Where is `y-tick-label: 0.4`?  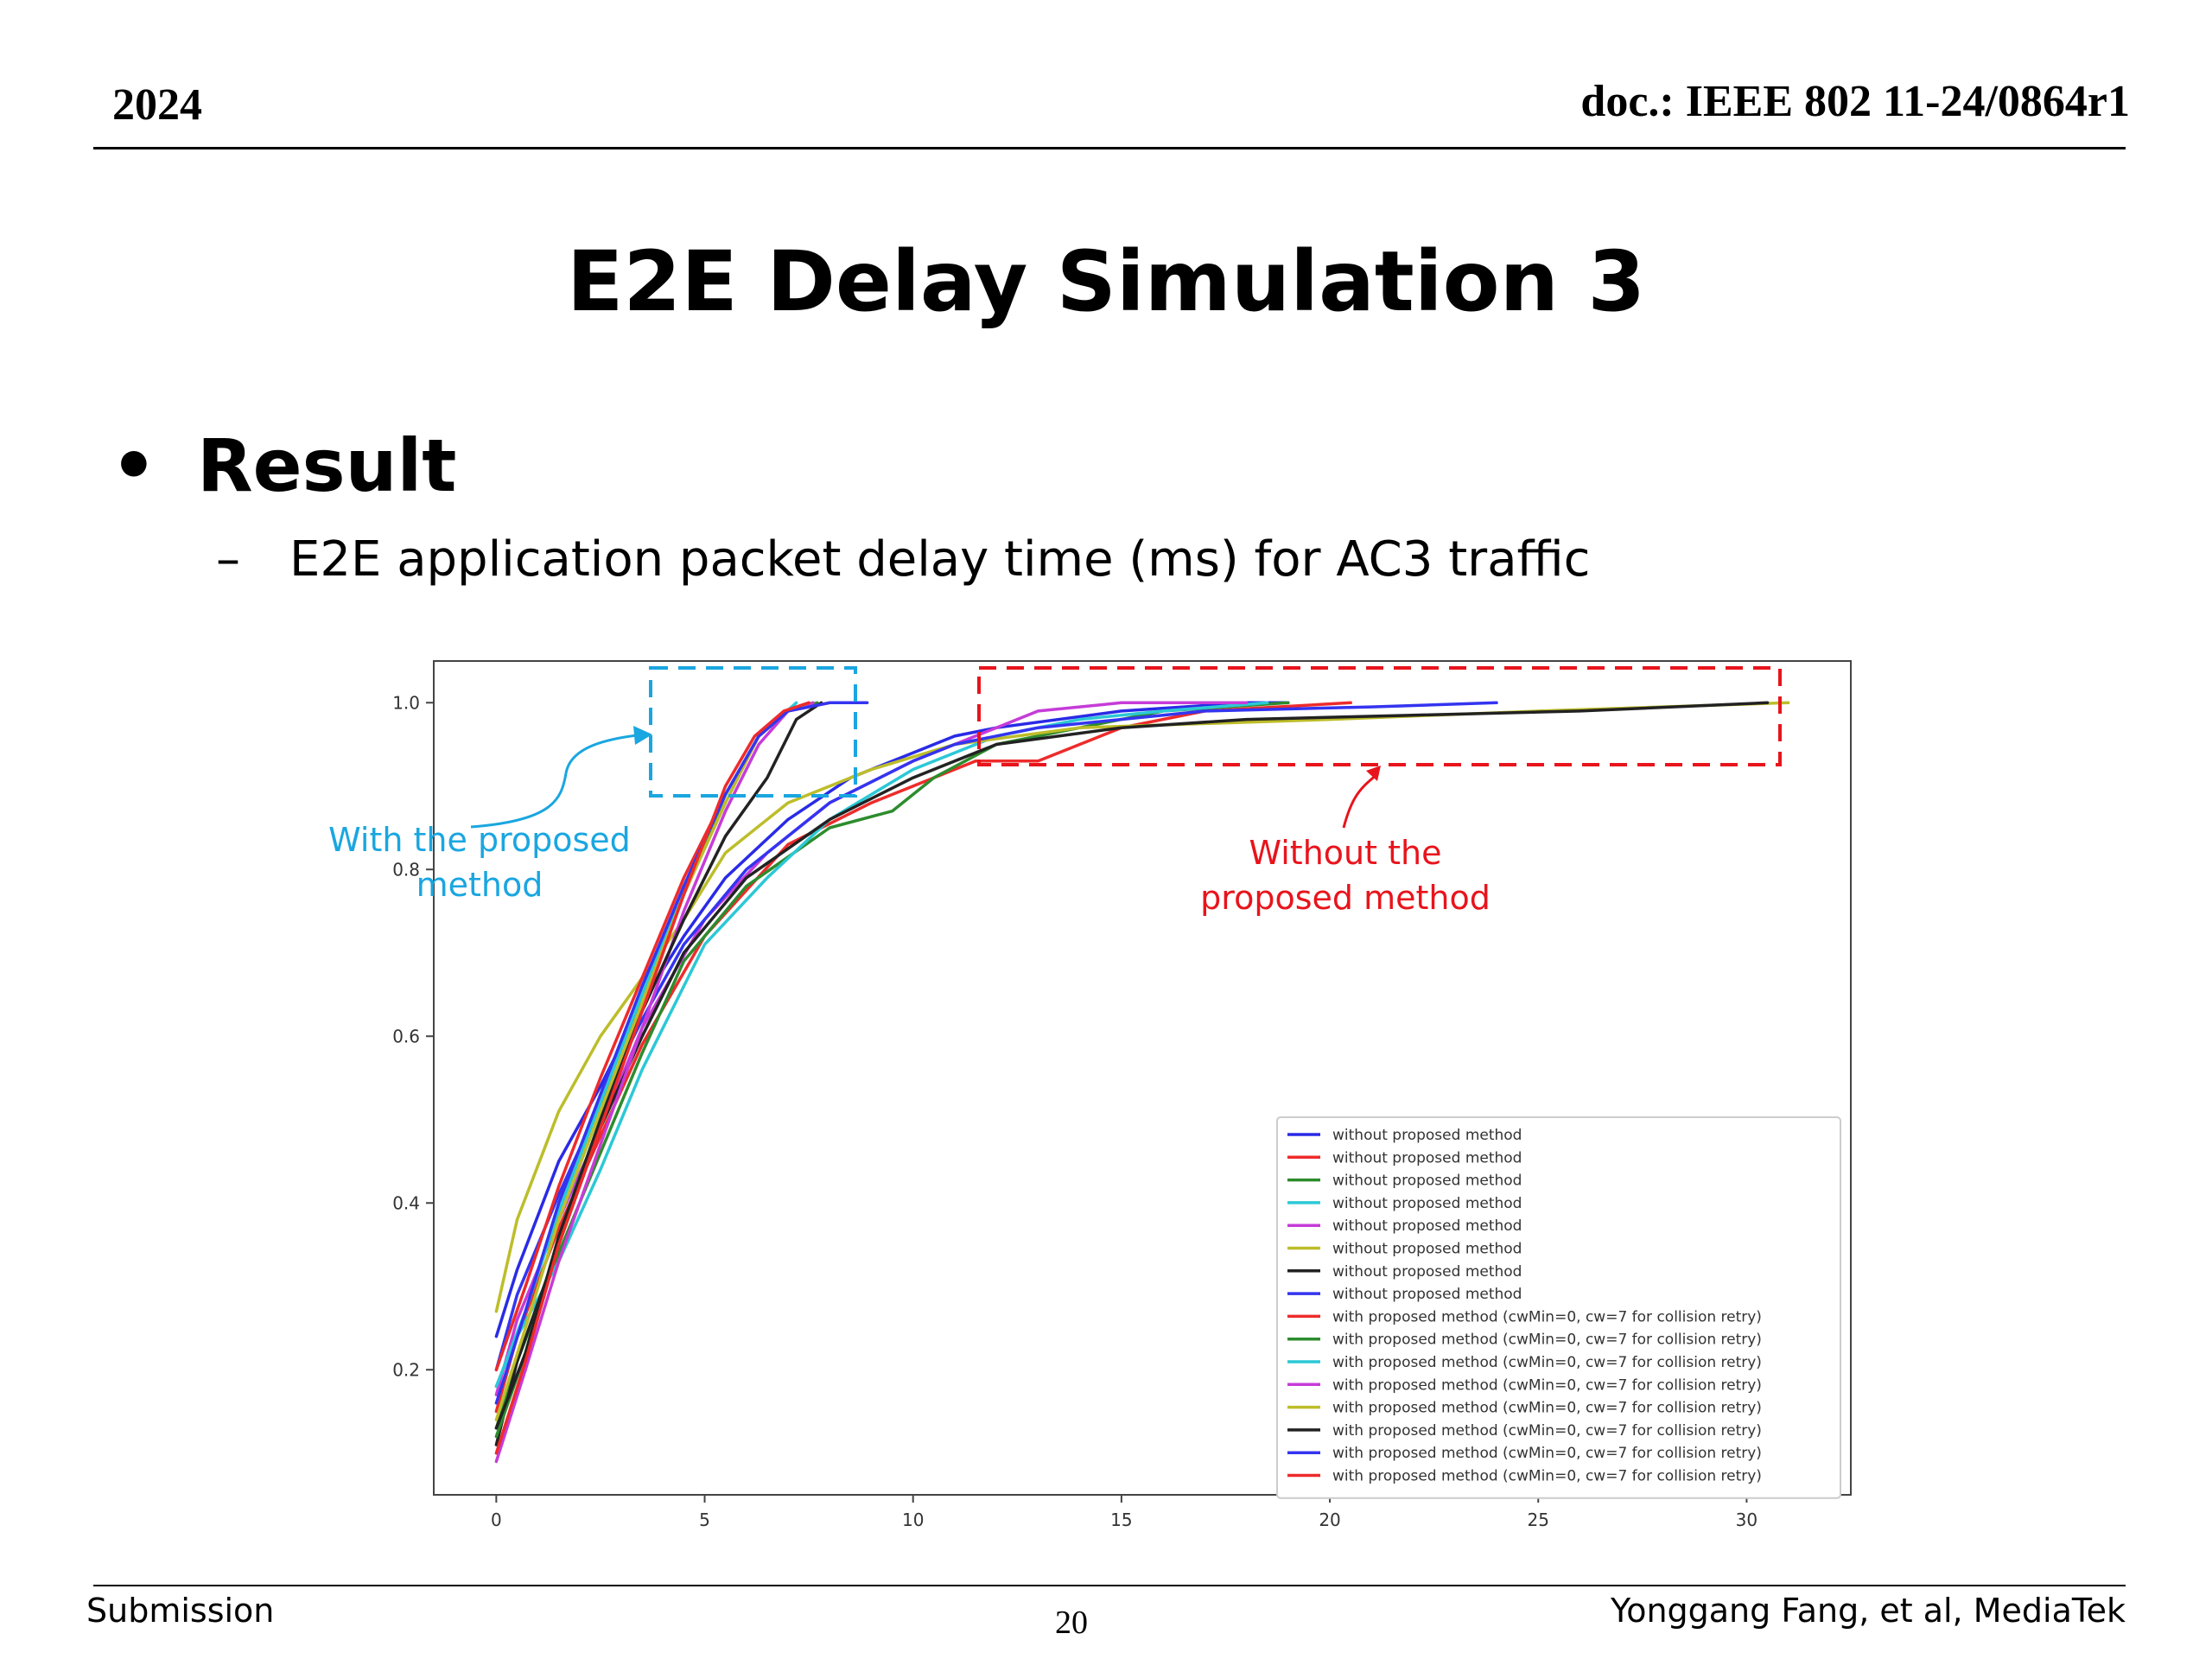 y-tick-label: 0.4 is located at coordinates (406, 1202).